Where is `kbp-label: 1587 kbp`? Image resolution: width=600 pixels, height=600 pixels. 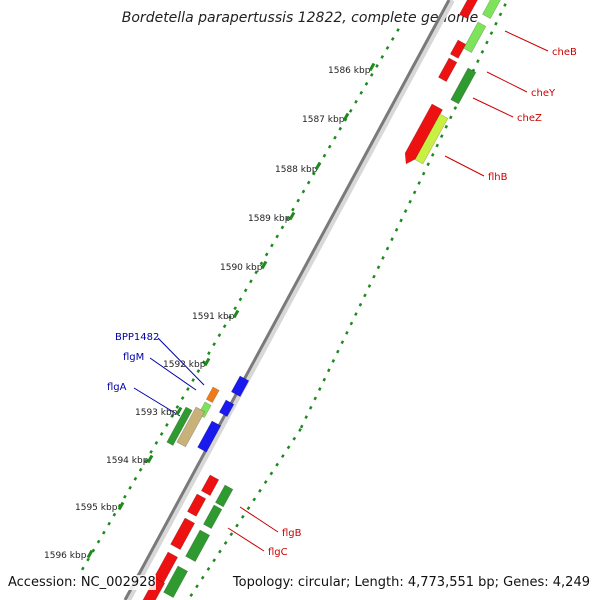
kbp-label: 1587 kbp is located at coordinates (323, 120).